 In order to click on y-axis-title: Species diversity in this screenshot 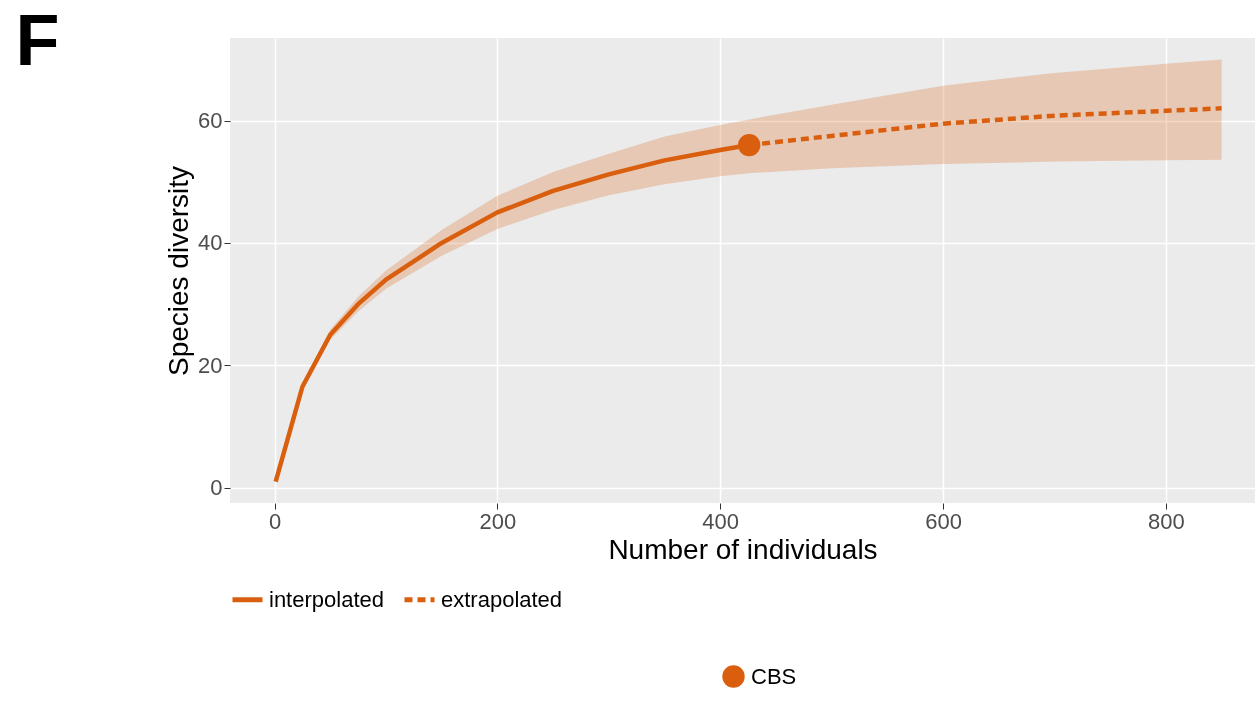, I will do `click(179, 271)`.